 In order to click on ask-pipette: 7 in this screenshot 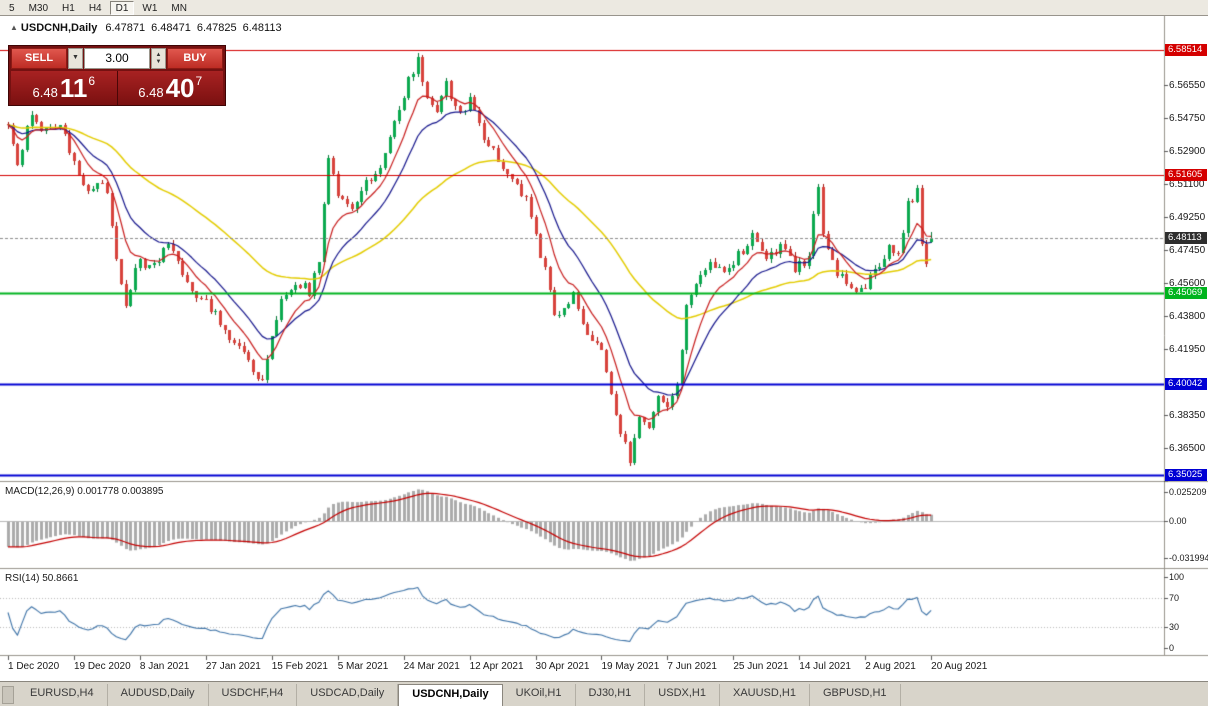, I will do `click(199, 81)`.